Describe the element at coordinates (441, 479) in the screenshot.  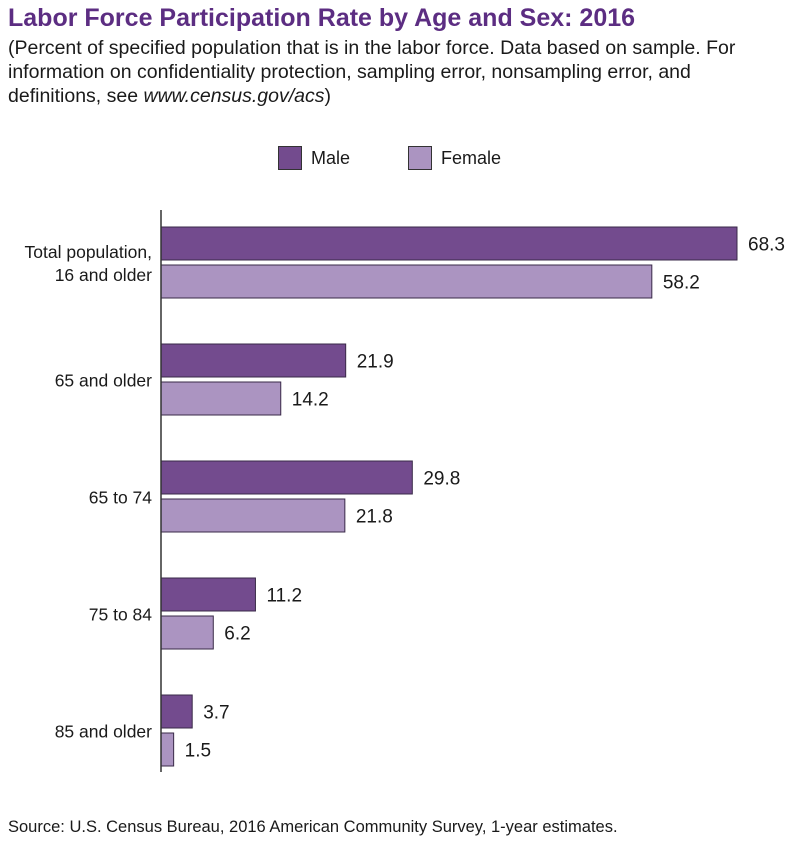
I see `data-label-male-2: 29.8` at that location.